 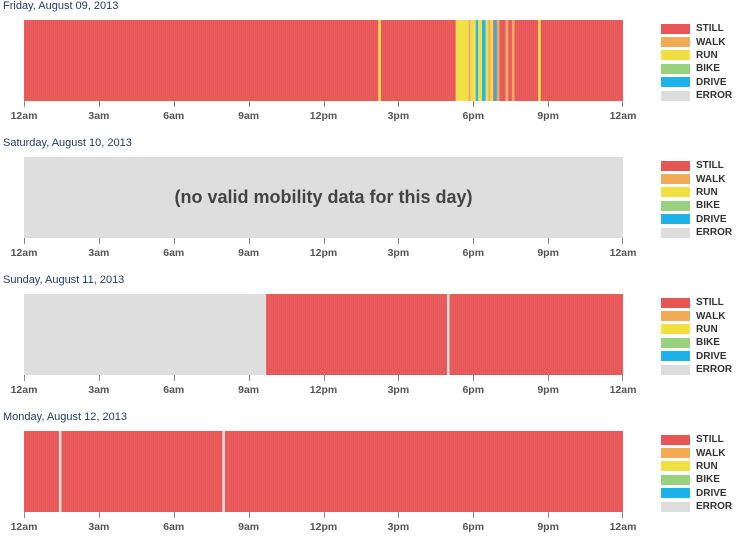 What do you see at coordinates (145, 334) in the screenshot?
I see `segment-error` at bounding box center [145, 334].